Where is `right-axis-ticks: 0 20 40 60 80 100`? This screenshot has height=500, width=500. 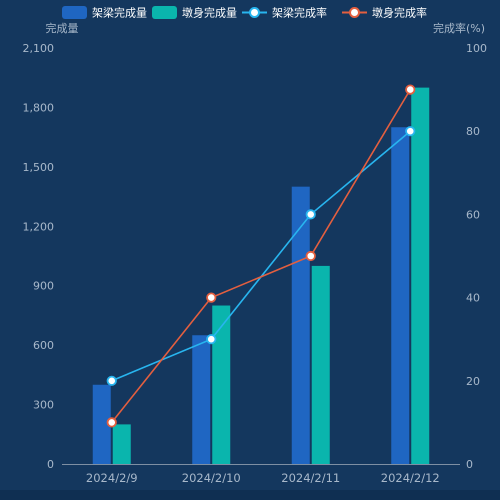
right-axis-ticks: 0 20 40 60 80 100 is located at coordinates (476, 256).